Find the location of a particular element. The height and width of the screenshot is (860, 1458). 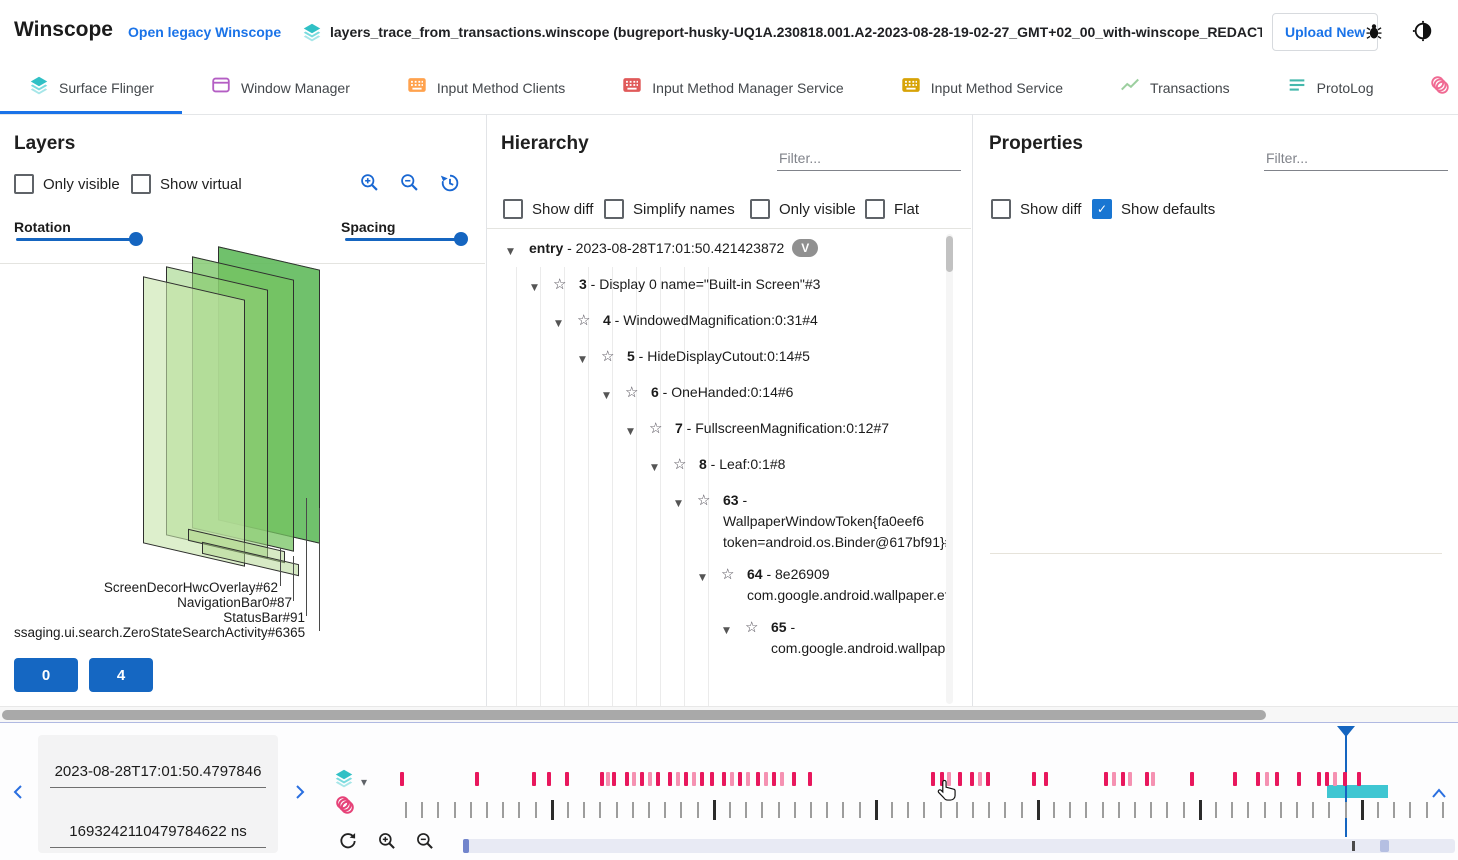

tab-input-method-service: Input Method Service is located at coordinates (981, 89).